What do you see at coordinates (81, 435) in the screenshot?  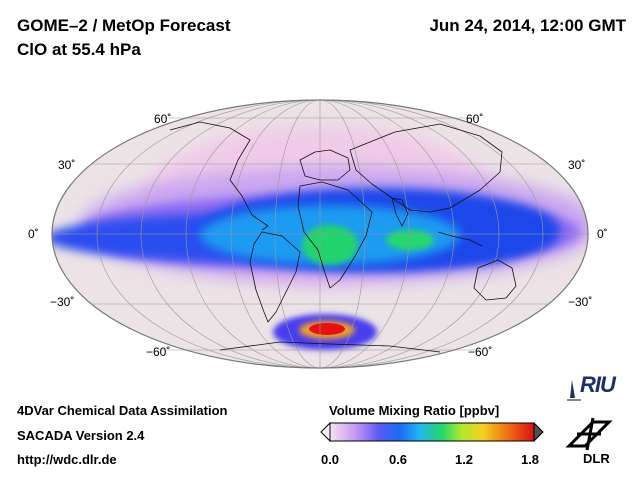 I see `footer-version: SACADA Version 2.4` at bounding box center [81, 435].